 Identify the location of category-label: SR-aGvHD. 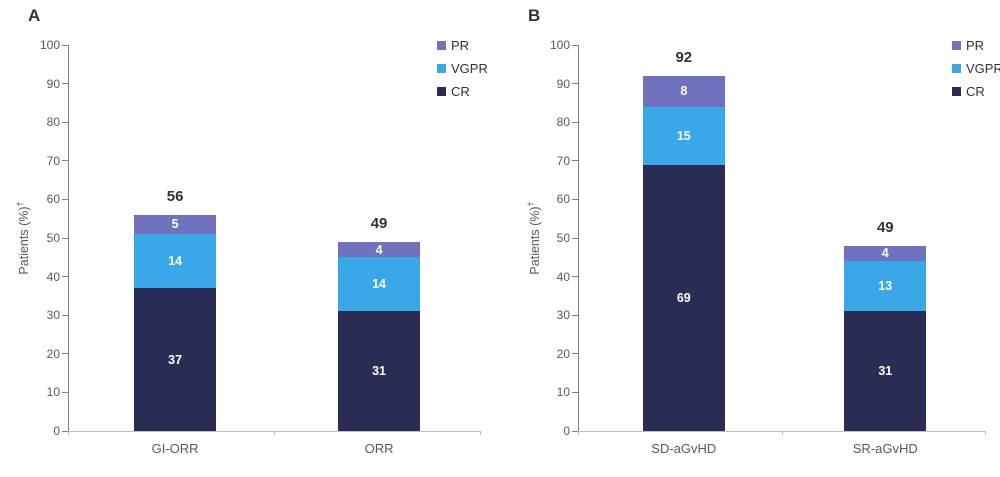
(885, 448).